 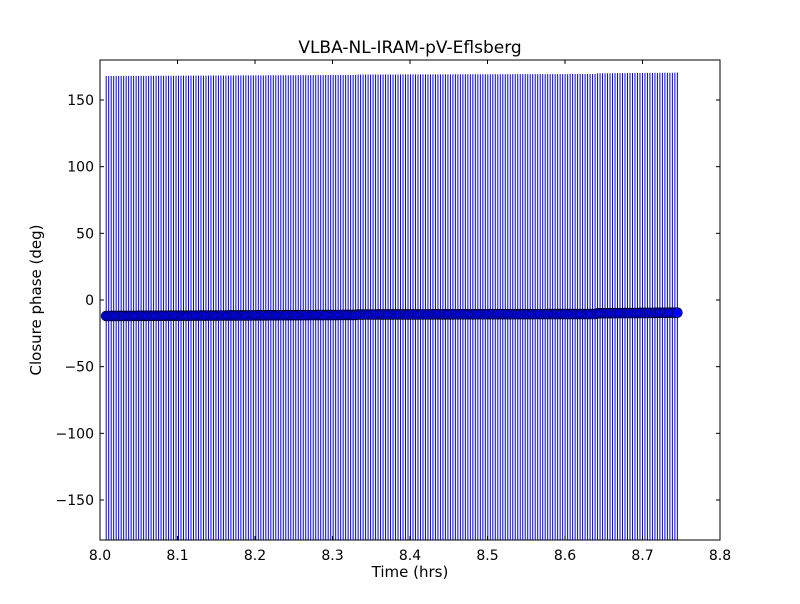 I want to click on x-tick-label: 8.8, so click(x=720, y=556).